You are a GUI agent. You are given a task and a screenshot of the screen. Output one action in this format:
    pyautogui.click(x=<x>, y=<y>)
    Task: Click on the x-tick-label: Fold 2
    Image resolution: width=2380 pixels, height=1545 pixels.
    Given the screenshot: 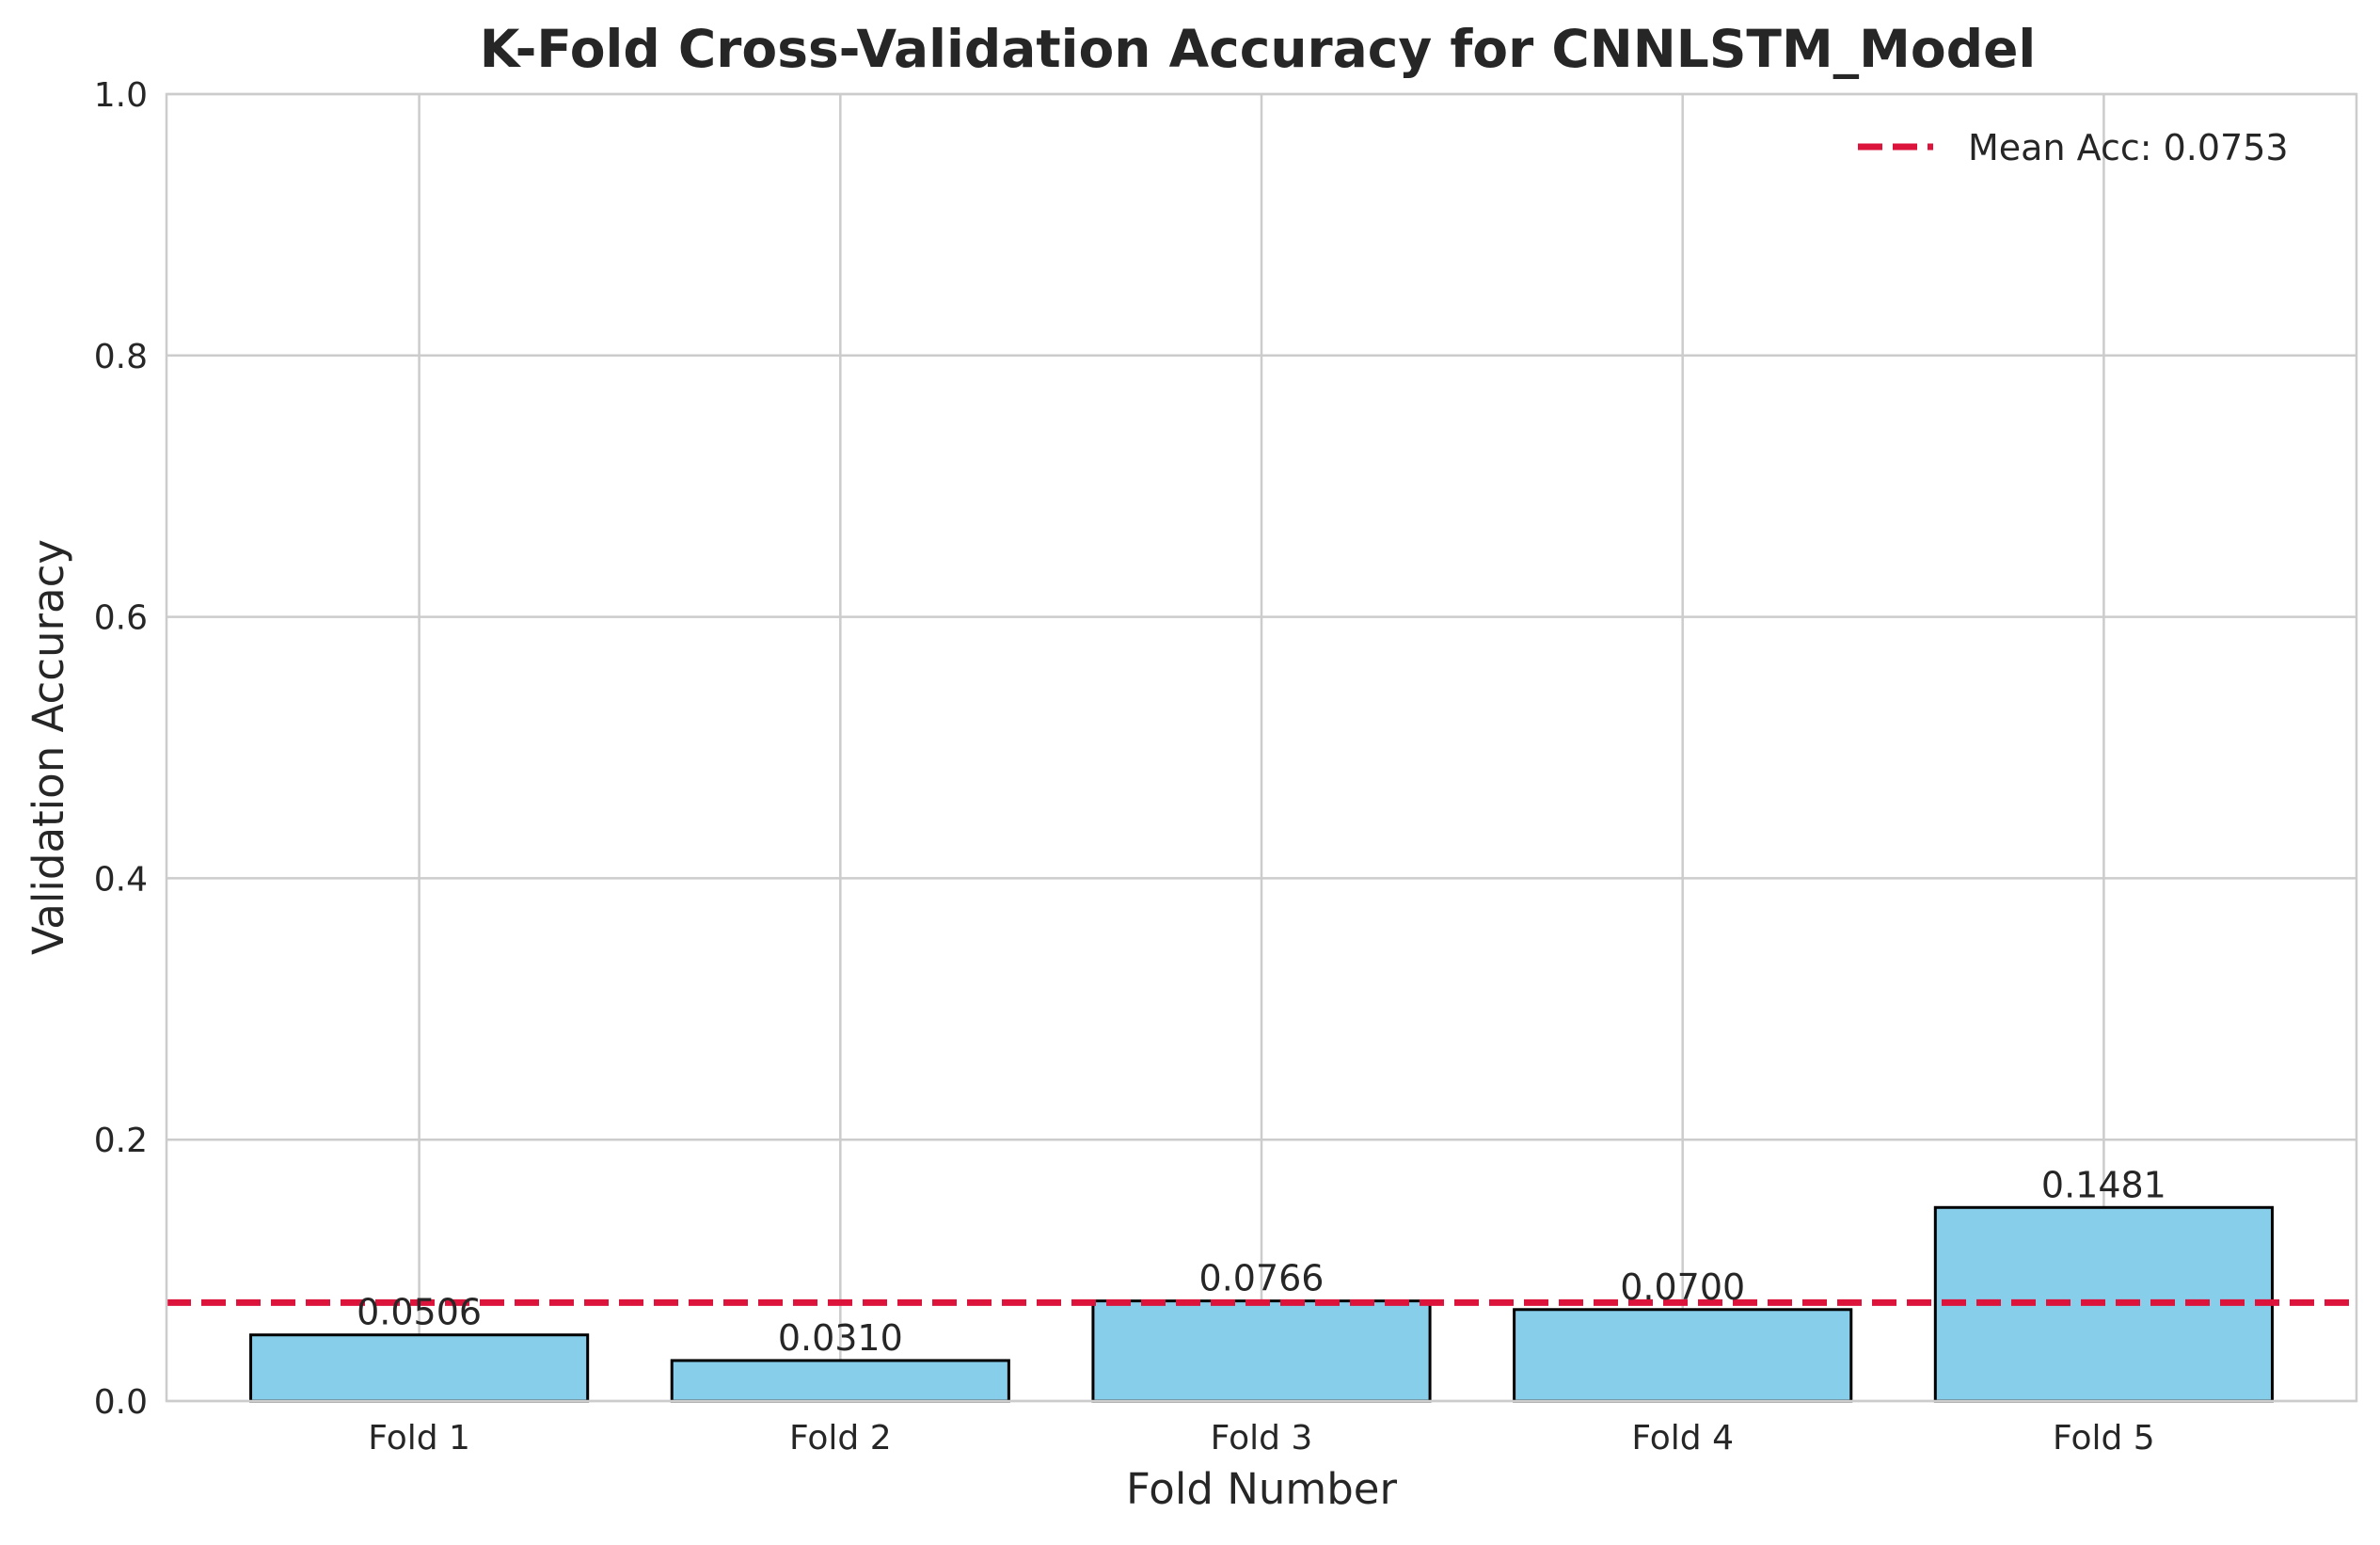 What is the action you would take?
    pyautogui.click(x=840, y=1438)
    